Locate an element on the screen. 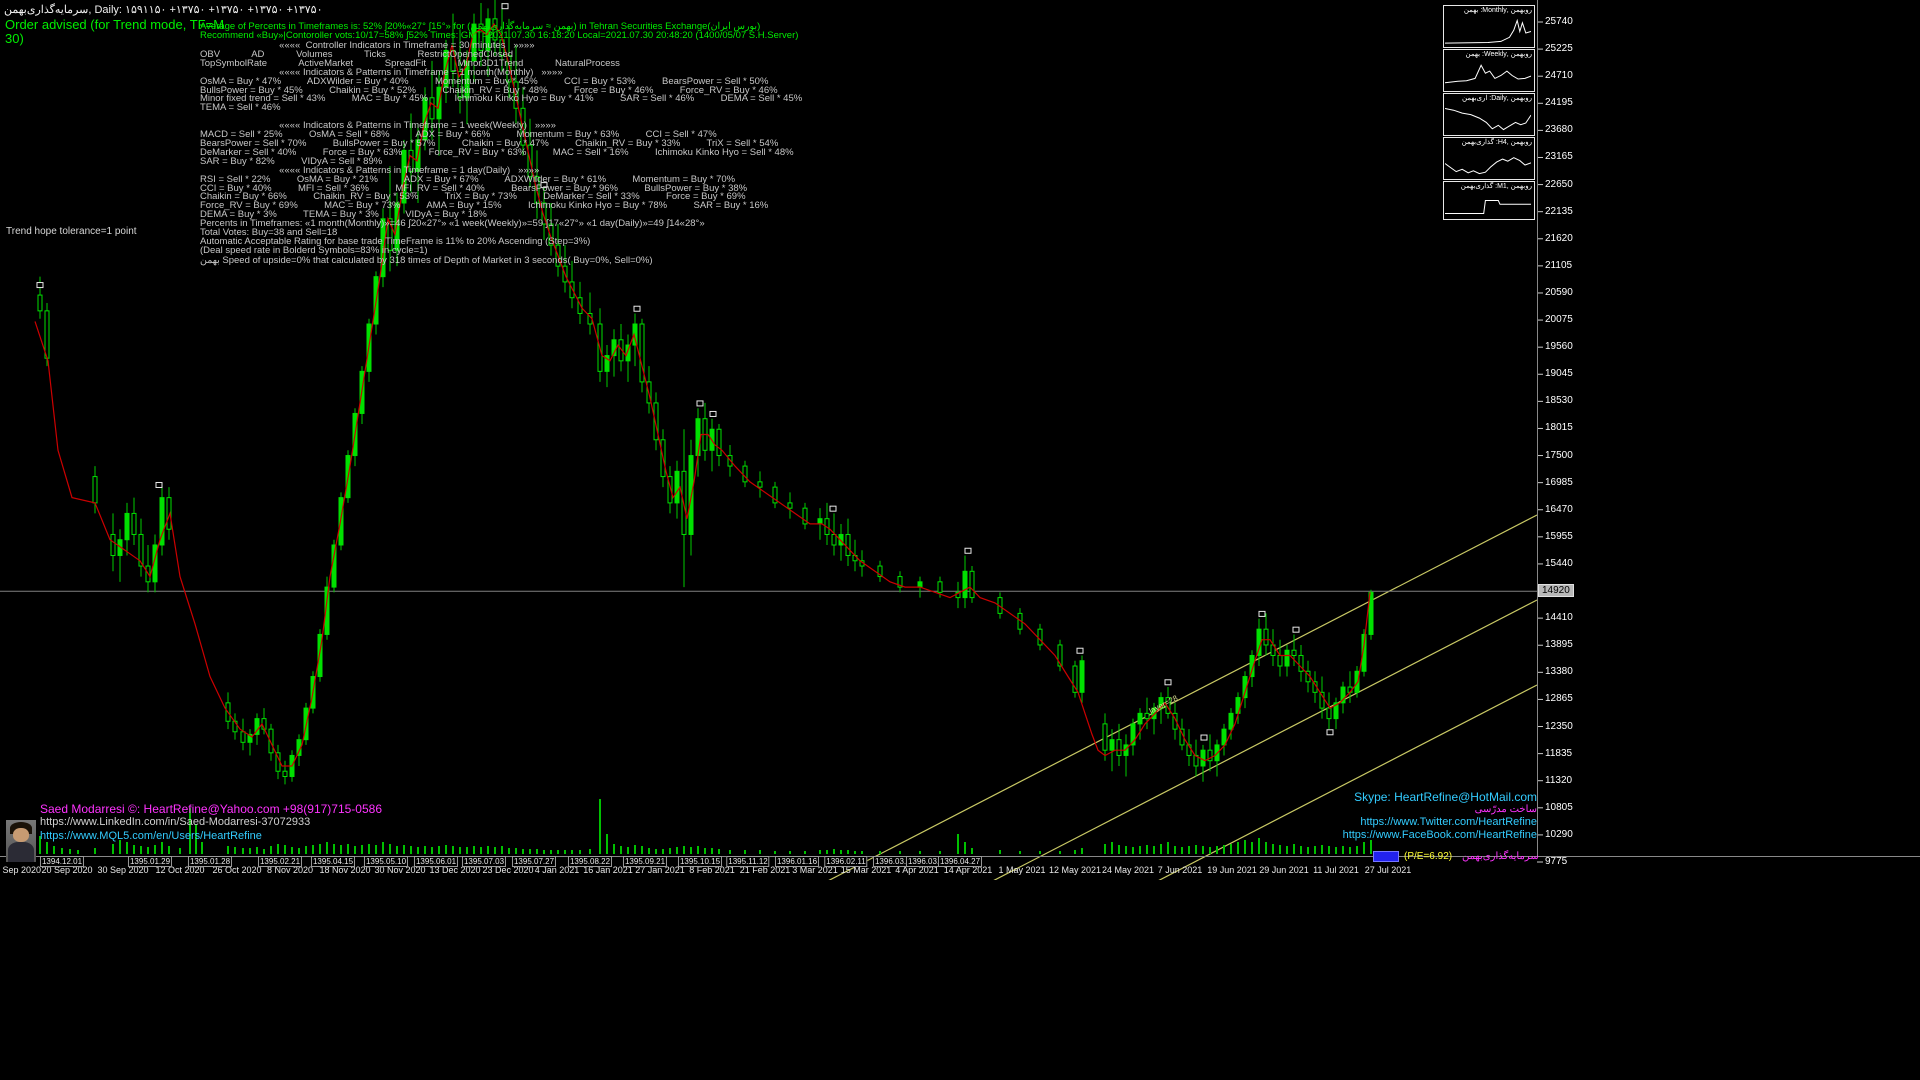  persian-date-label: 1396.04.27 is located at coordinates (960, 861).